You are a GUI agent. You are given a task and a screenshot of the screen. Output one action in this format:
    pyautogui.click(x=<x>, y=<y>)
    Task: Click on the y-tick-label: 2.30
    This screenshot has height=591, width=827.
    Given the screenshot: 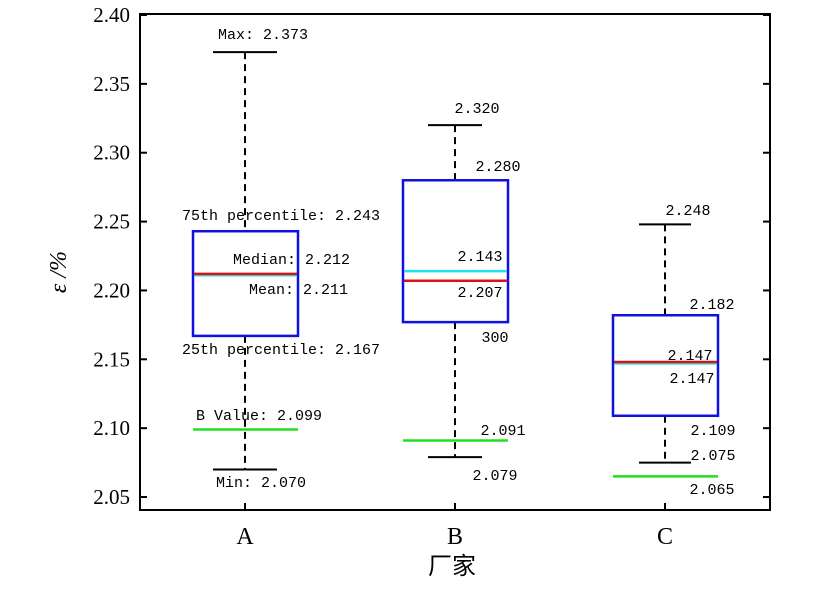 What is the action you would take?
    pyautogui.click(x=111, y=153)
    